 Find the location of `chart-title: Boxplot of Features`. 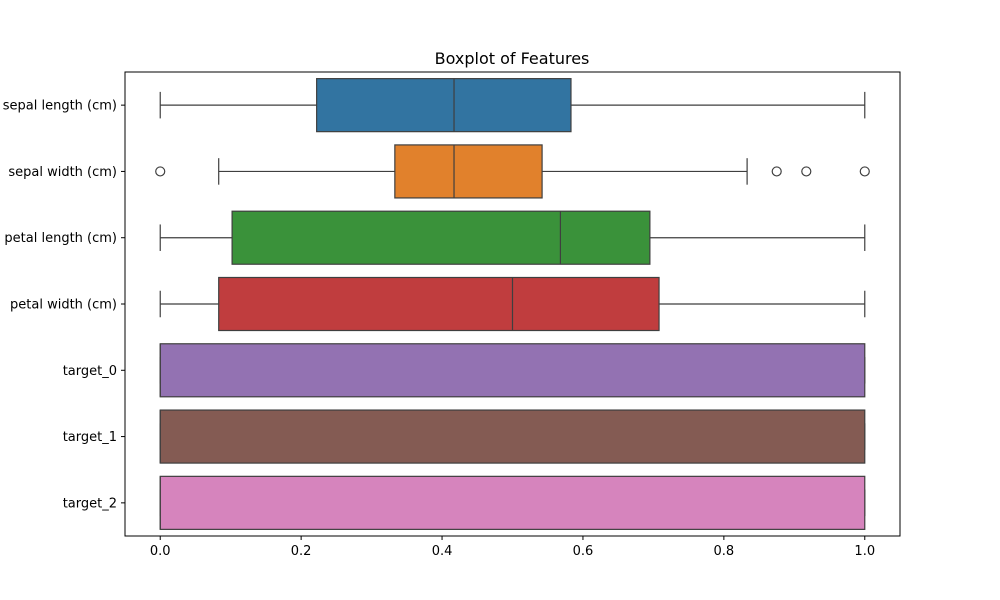

chart-title: Boxplot of Features is located at coordinates (512, 58).